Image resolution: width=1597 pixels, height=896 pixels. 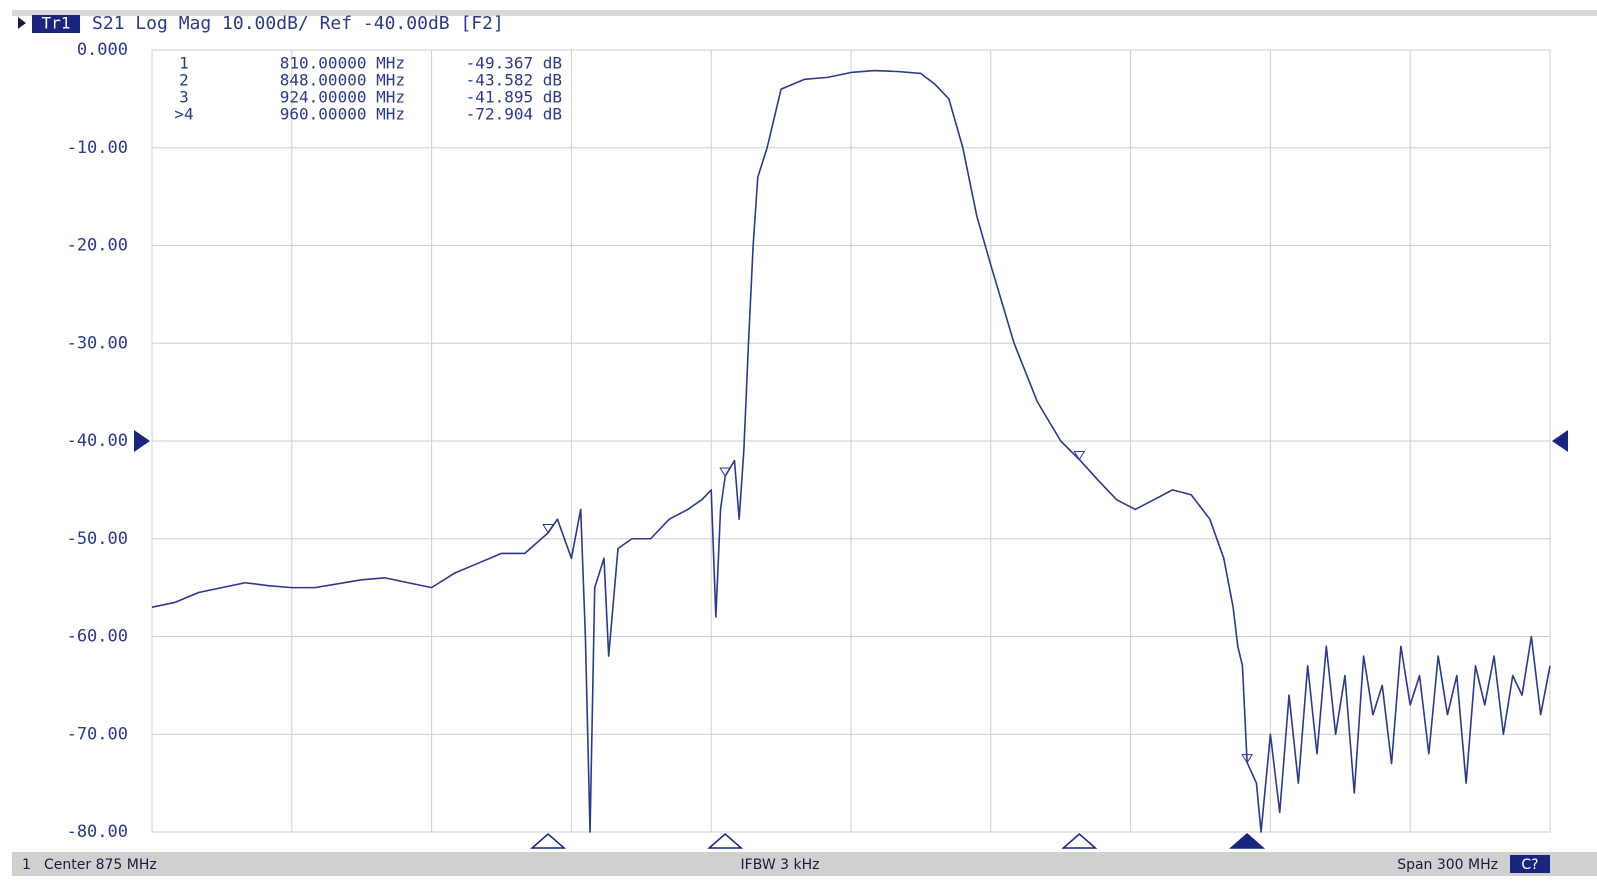 What do you see at coordinates (342, 97) in the screenshot?
I see `marker-frequency: 924.00000 MHz` at bounding box center [342, 97].